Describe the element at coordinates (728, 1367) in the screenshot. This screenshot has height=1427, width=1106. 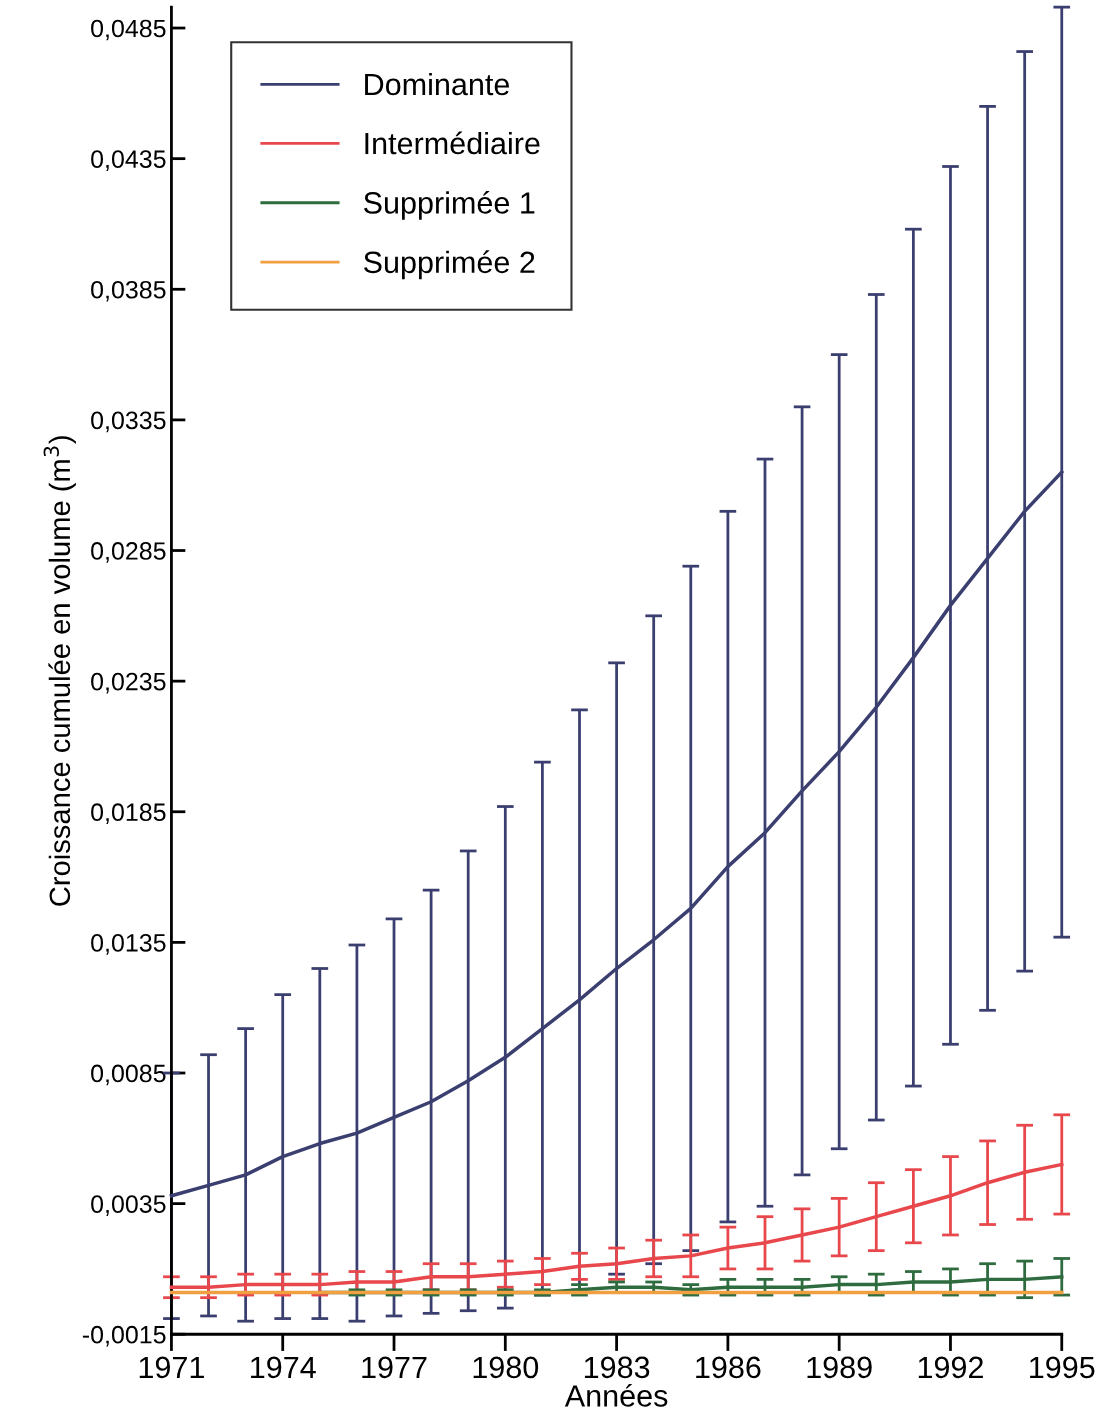
I see `x-tick-label: 1986` at that location.